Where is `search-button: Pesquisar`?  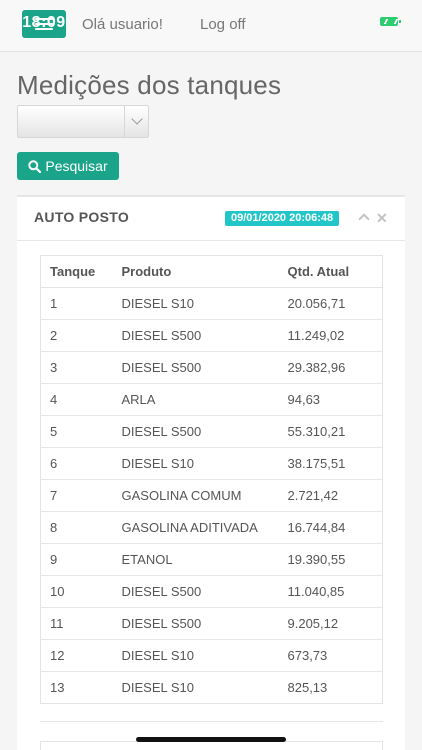
search-button: Pesquisar is located at coordinates (68, 166).